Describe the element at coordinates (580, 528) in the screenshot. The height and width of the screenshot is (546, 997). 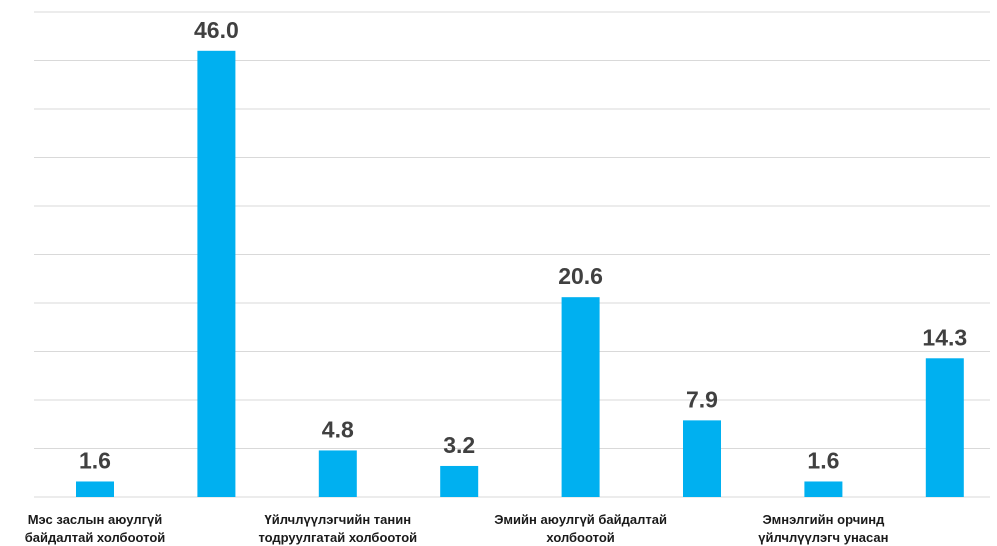
I see `x-tick-label: Эмийн аюулгүй байдалтай холбоотой` at that location.